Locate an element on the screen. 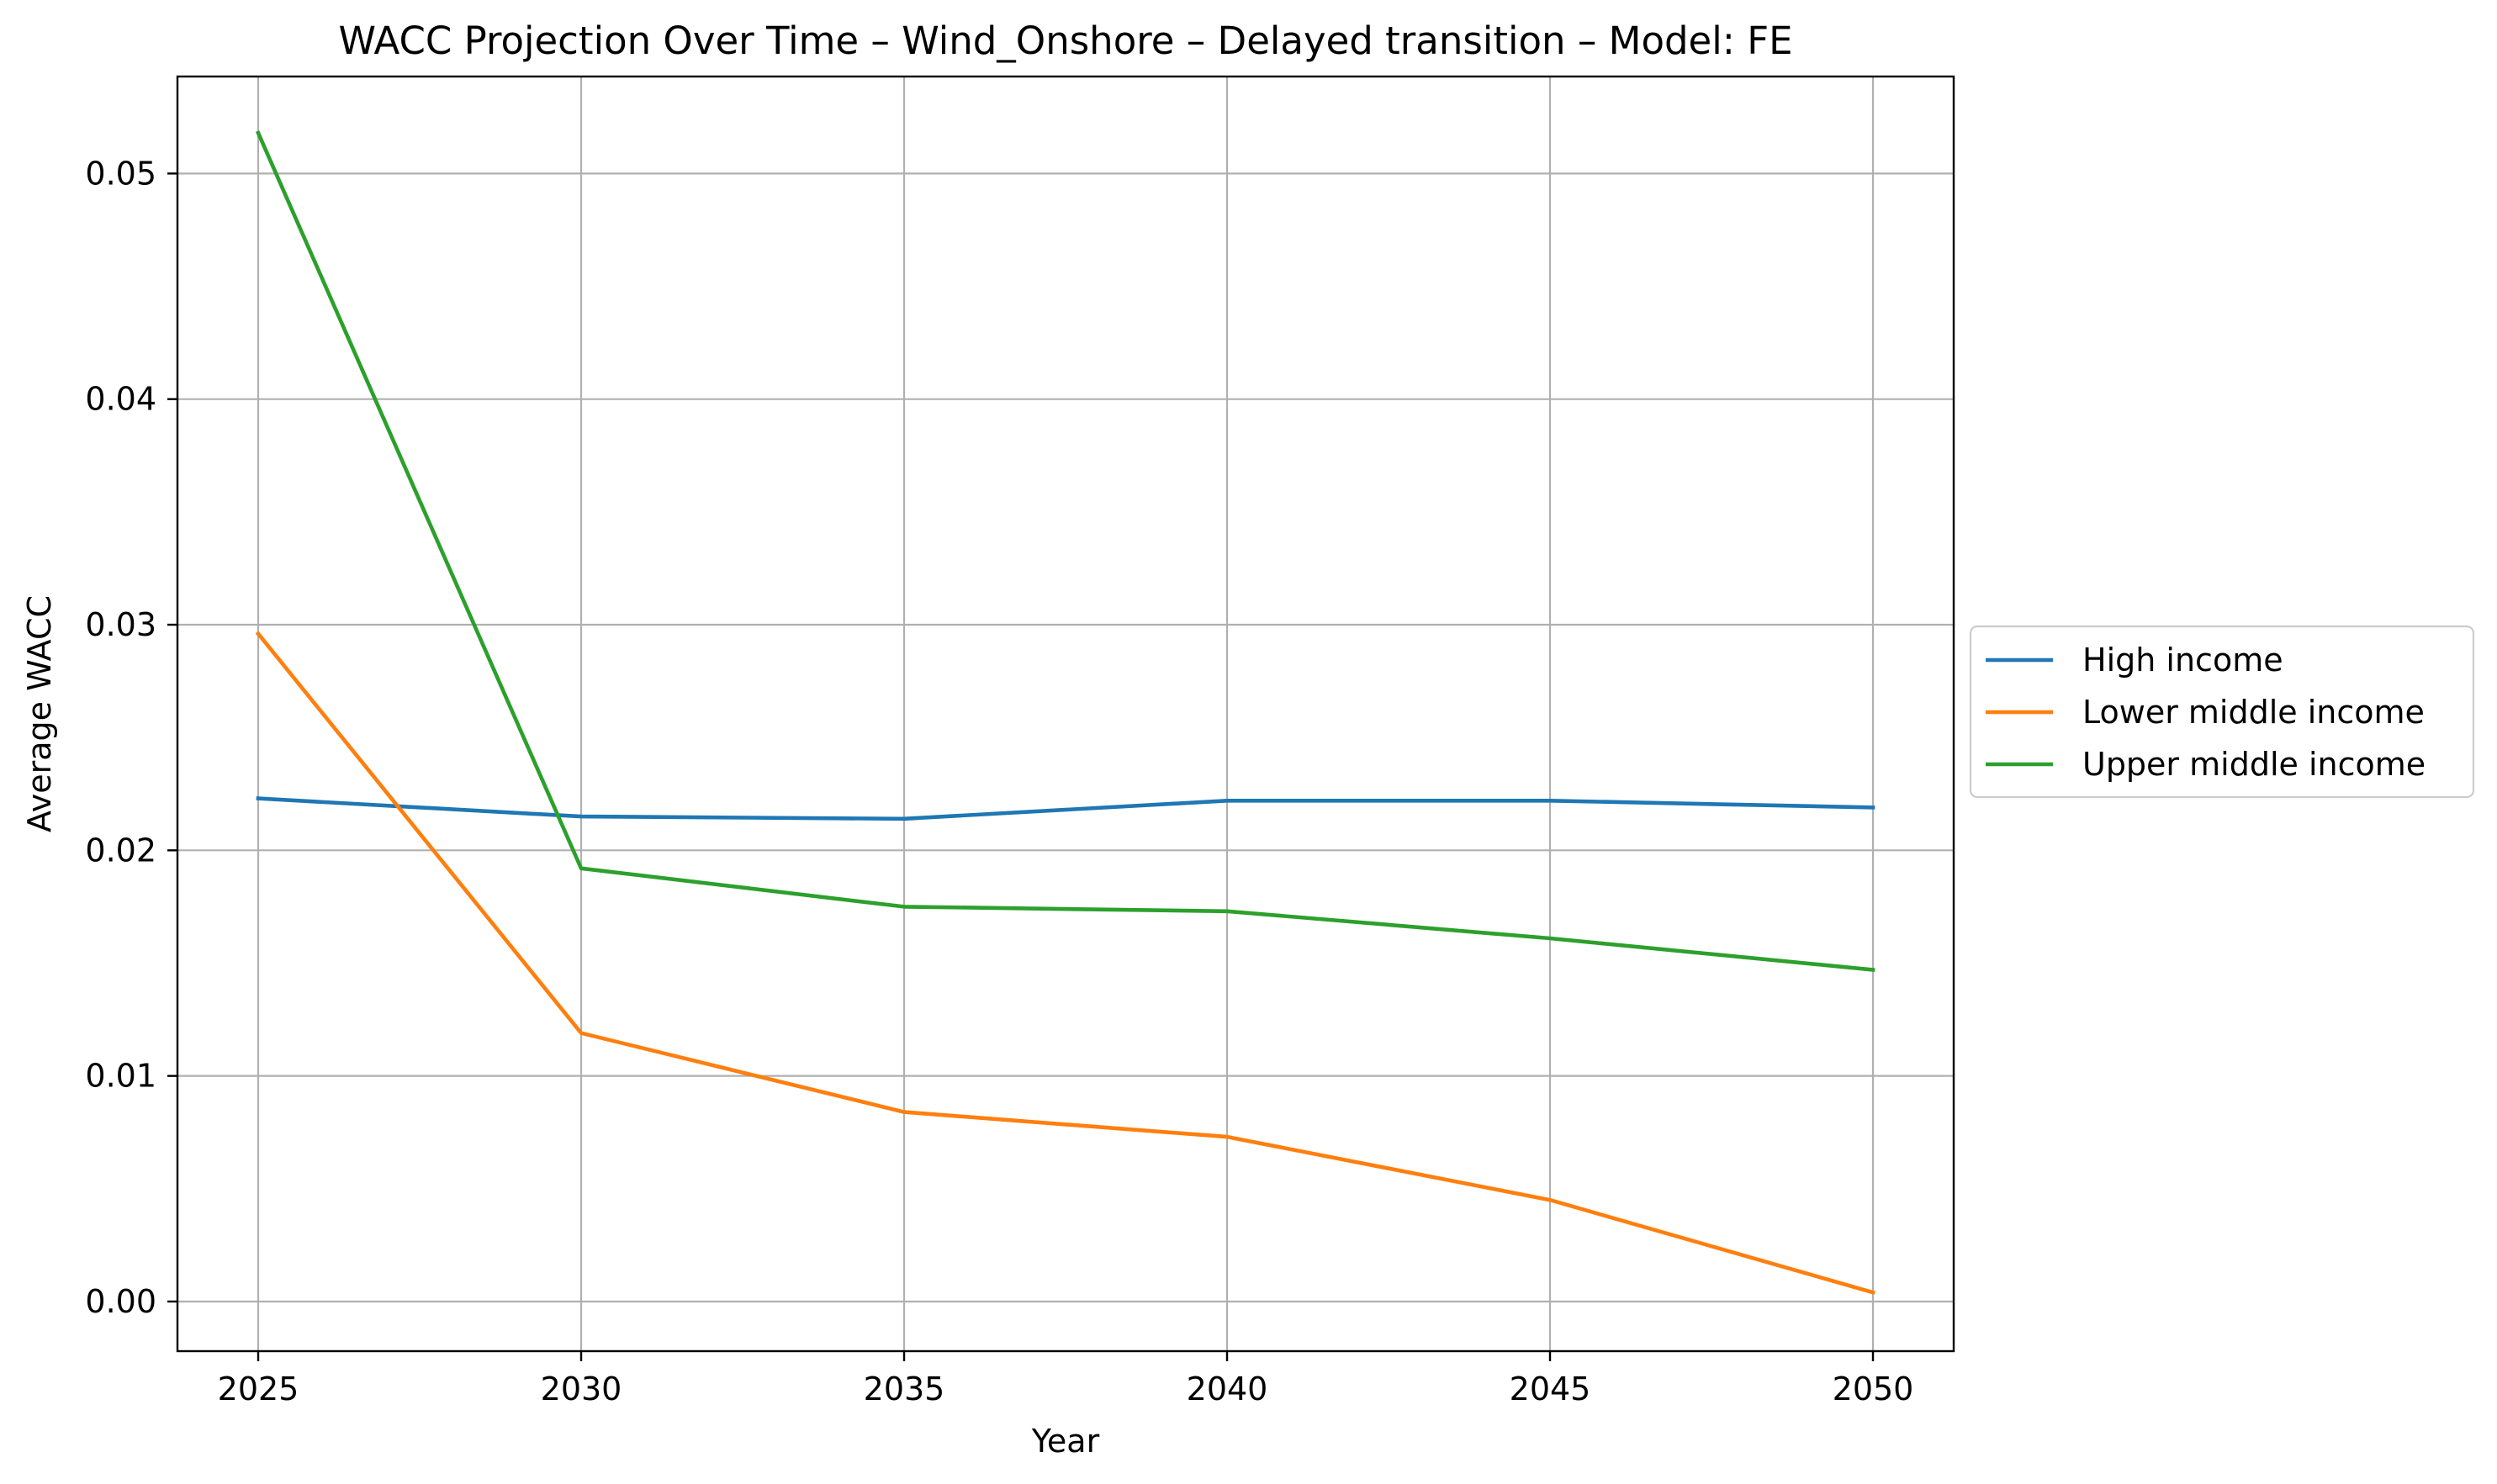 This screenshot has width=2497, height=1484. x-tick-label: 2040 is located at coordinates (1227, 1388).